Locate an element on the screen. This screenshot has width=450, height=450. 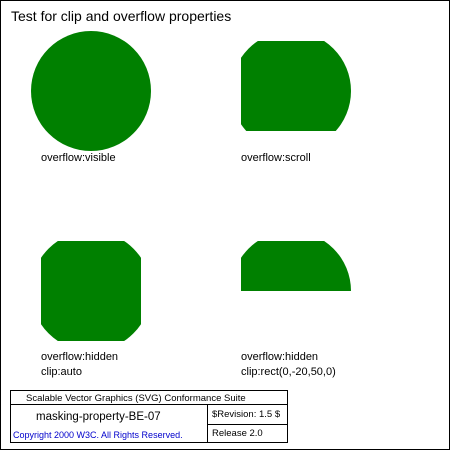
case-label-scroll: overflow:scroll is located at coordinates (276, 158).